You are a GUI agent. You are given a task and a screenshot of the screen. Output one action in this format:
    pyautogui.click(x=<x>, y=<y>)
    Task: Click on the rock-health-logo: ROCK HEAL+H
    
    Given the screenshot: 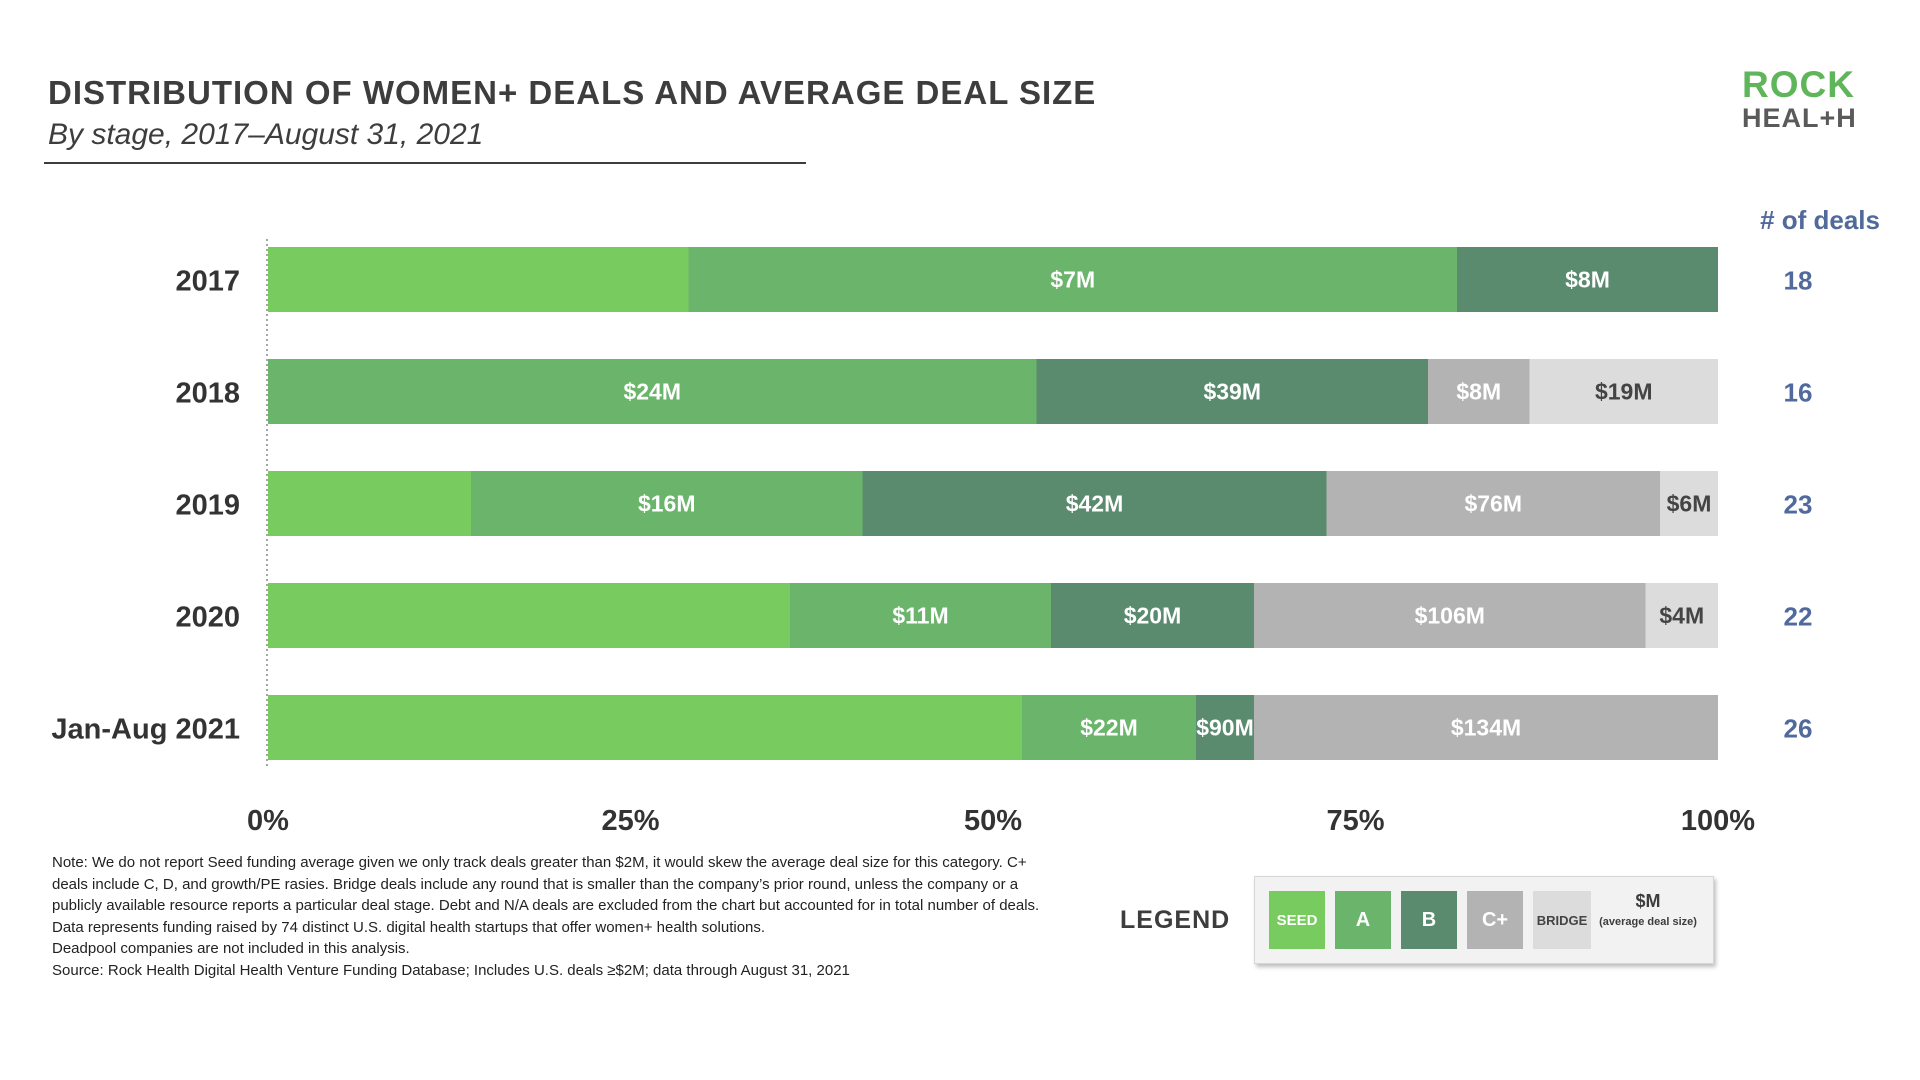 What is the action you would take?
    pyautogui.click(x=1799, y=99)
    